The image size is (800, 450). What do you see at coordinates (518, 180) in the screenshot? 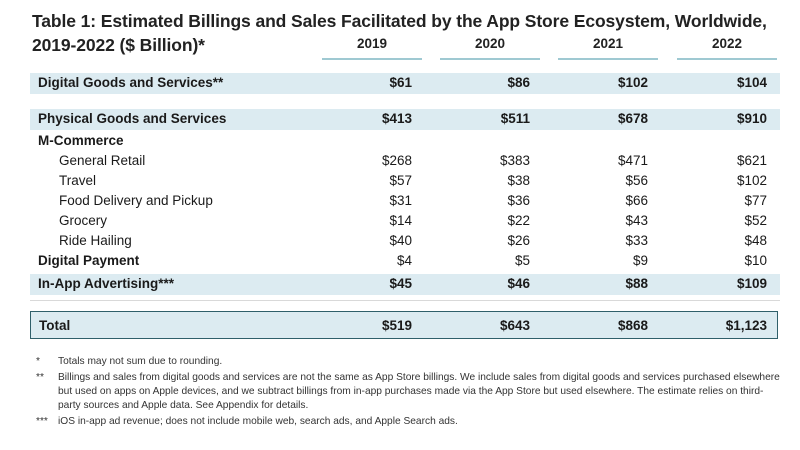
I see `cell-2020: $38` at bounding box center [518, 180].